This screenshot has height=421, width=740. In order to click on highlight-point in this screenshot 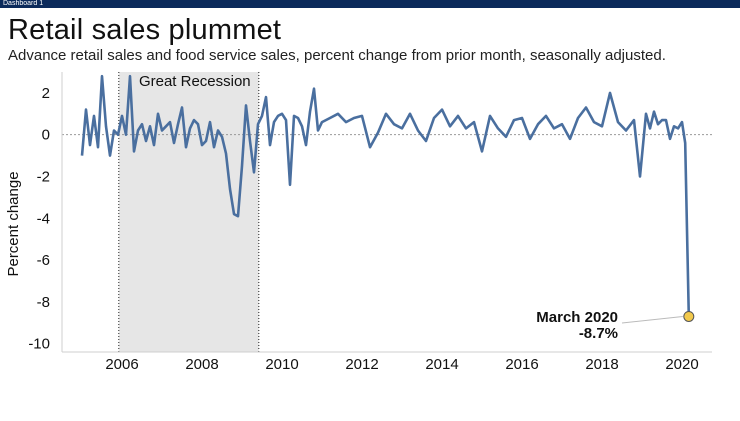, I will do `click(689, 316)`.